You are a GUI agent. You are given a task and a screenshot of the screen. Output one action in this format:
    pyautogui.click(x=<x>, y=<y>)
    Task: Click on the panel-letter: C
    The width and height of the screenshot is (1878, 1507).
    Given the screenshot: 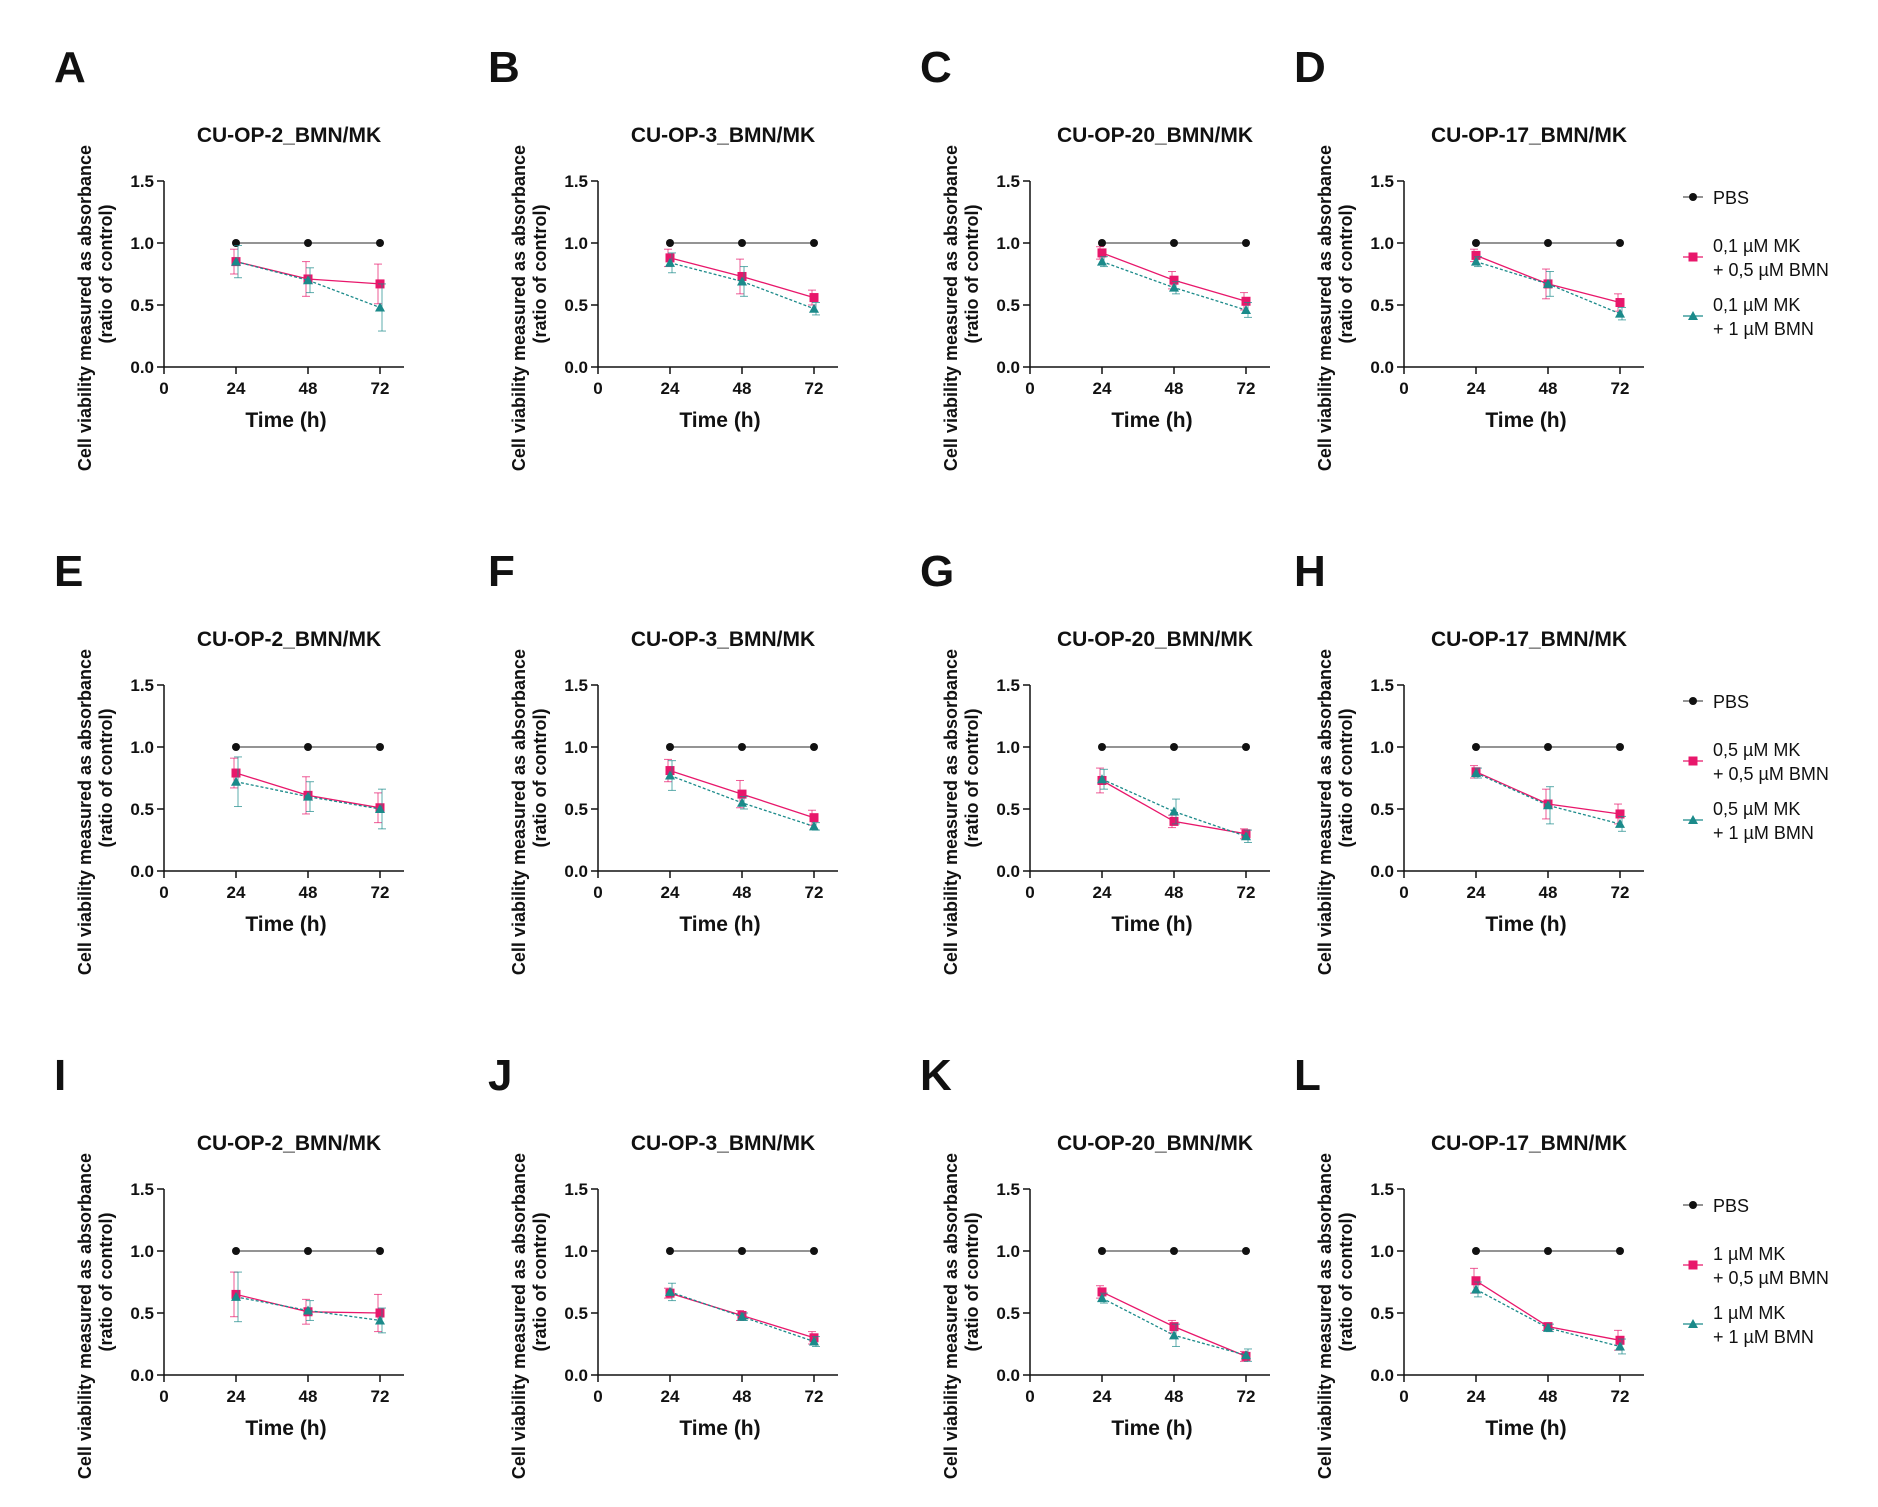 What is the action you would take?
    pyautogui.click(x=936, y=67)
    